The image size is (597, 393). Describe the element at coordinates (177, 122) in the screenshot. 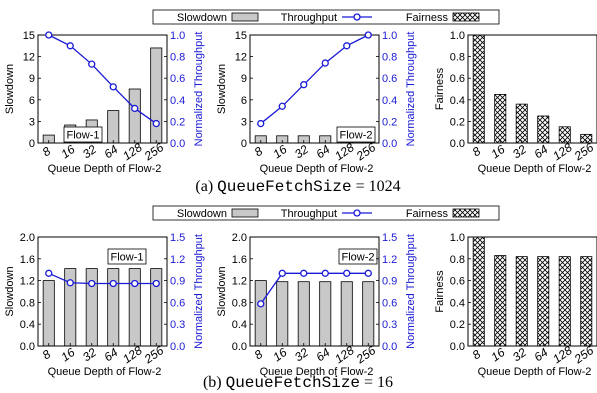

I see `y2tick-label: 0.2` at that location.